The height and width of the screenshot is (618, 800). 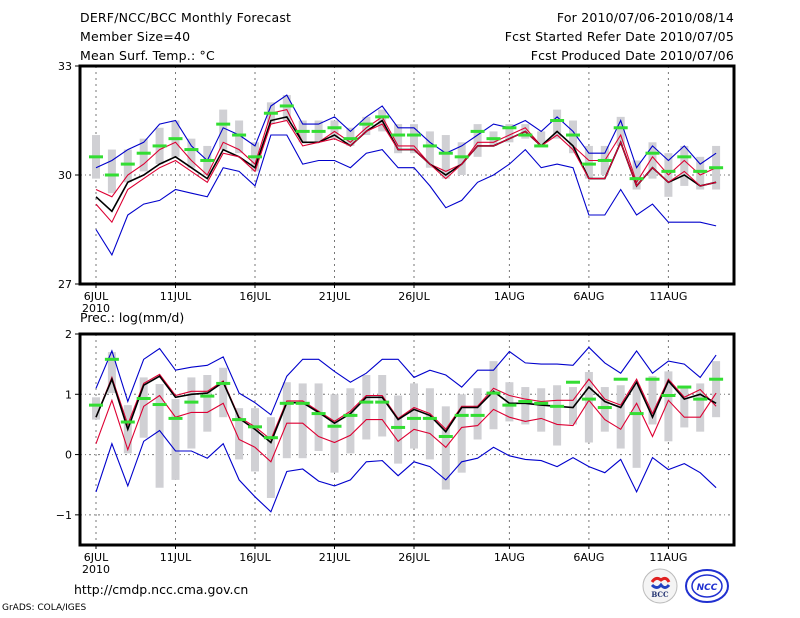 What do you see at coordinates (68, 455) in the screenshot?
I see `precip-ytick-label: 0` at bounding box center [68, 455].